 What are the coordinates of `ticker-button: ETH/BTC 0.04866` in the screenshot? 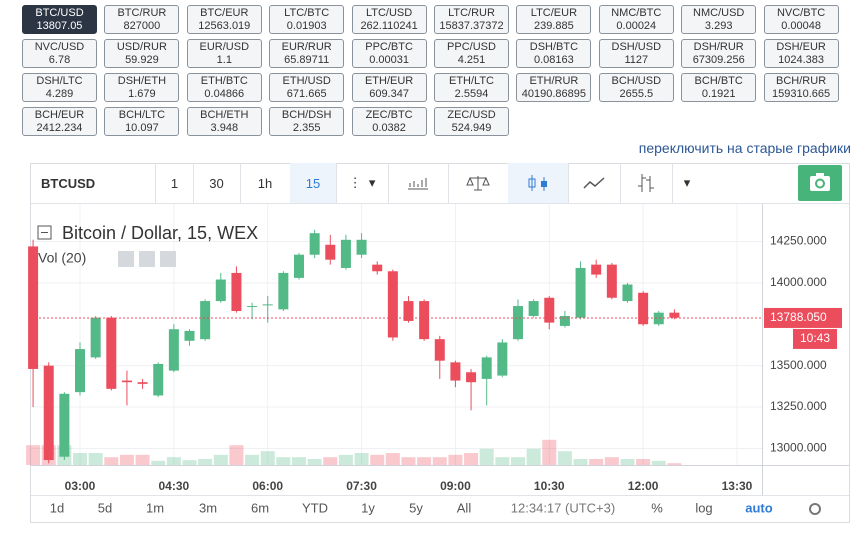 It's located at (224, 87).